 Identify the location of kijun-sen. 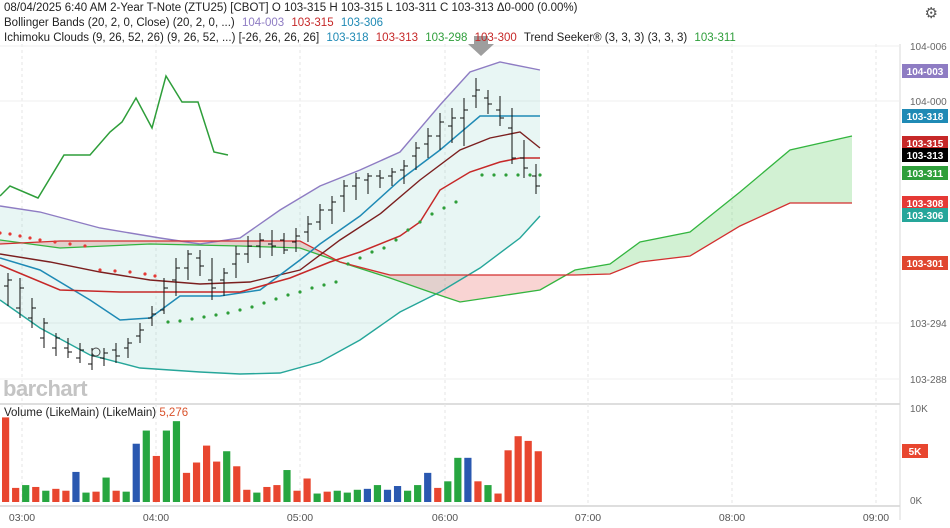
(270, 225).